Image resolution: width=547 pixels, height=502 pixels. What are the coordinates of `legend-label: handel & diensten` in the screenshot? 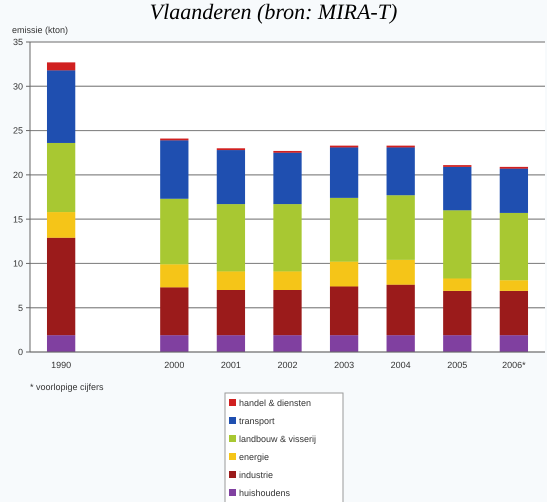 It's located at (275, 403).